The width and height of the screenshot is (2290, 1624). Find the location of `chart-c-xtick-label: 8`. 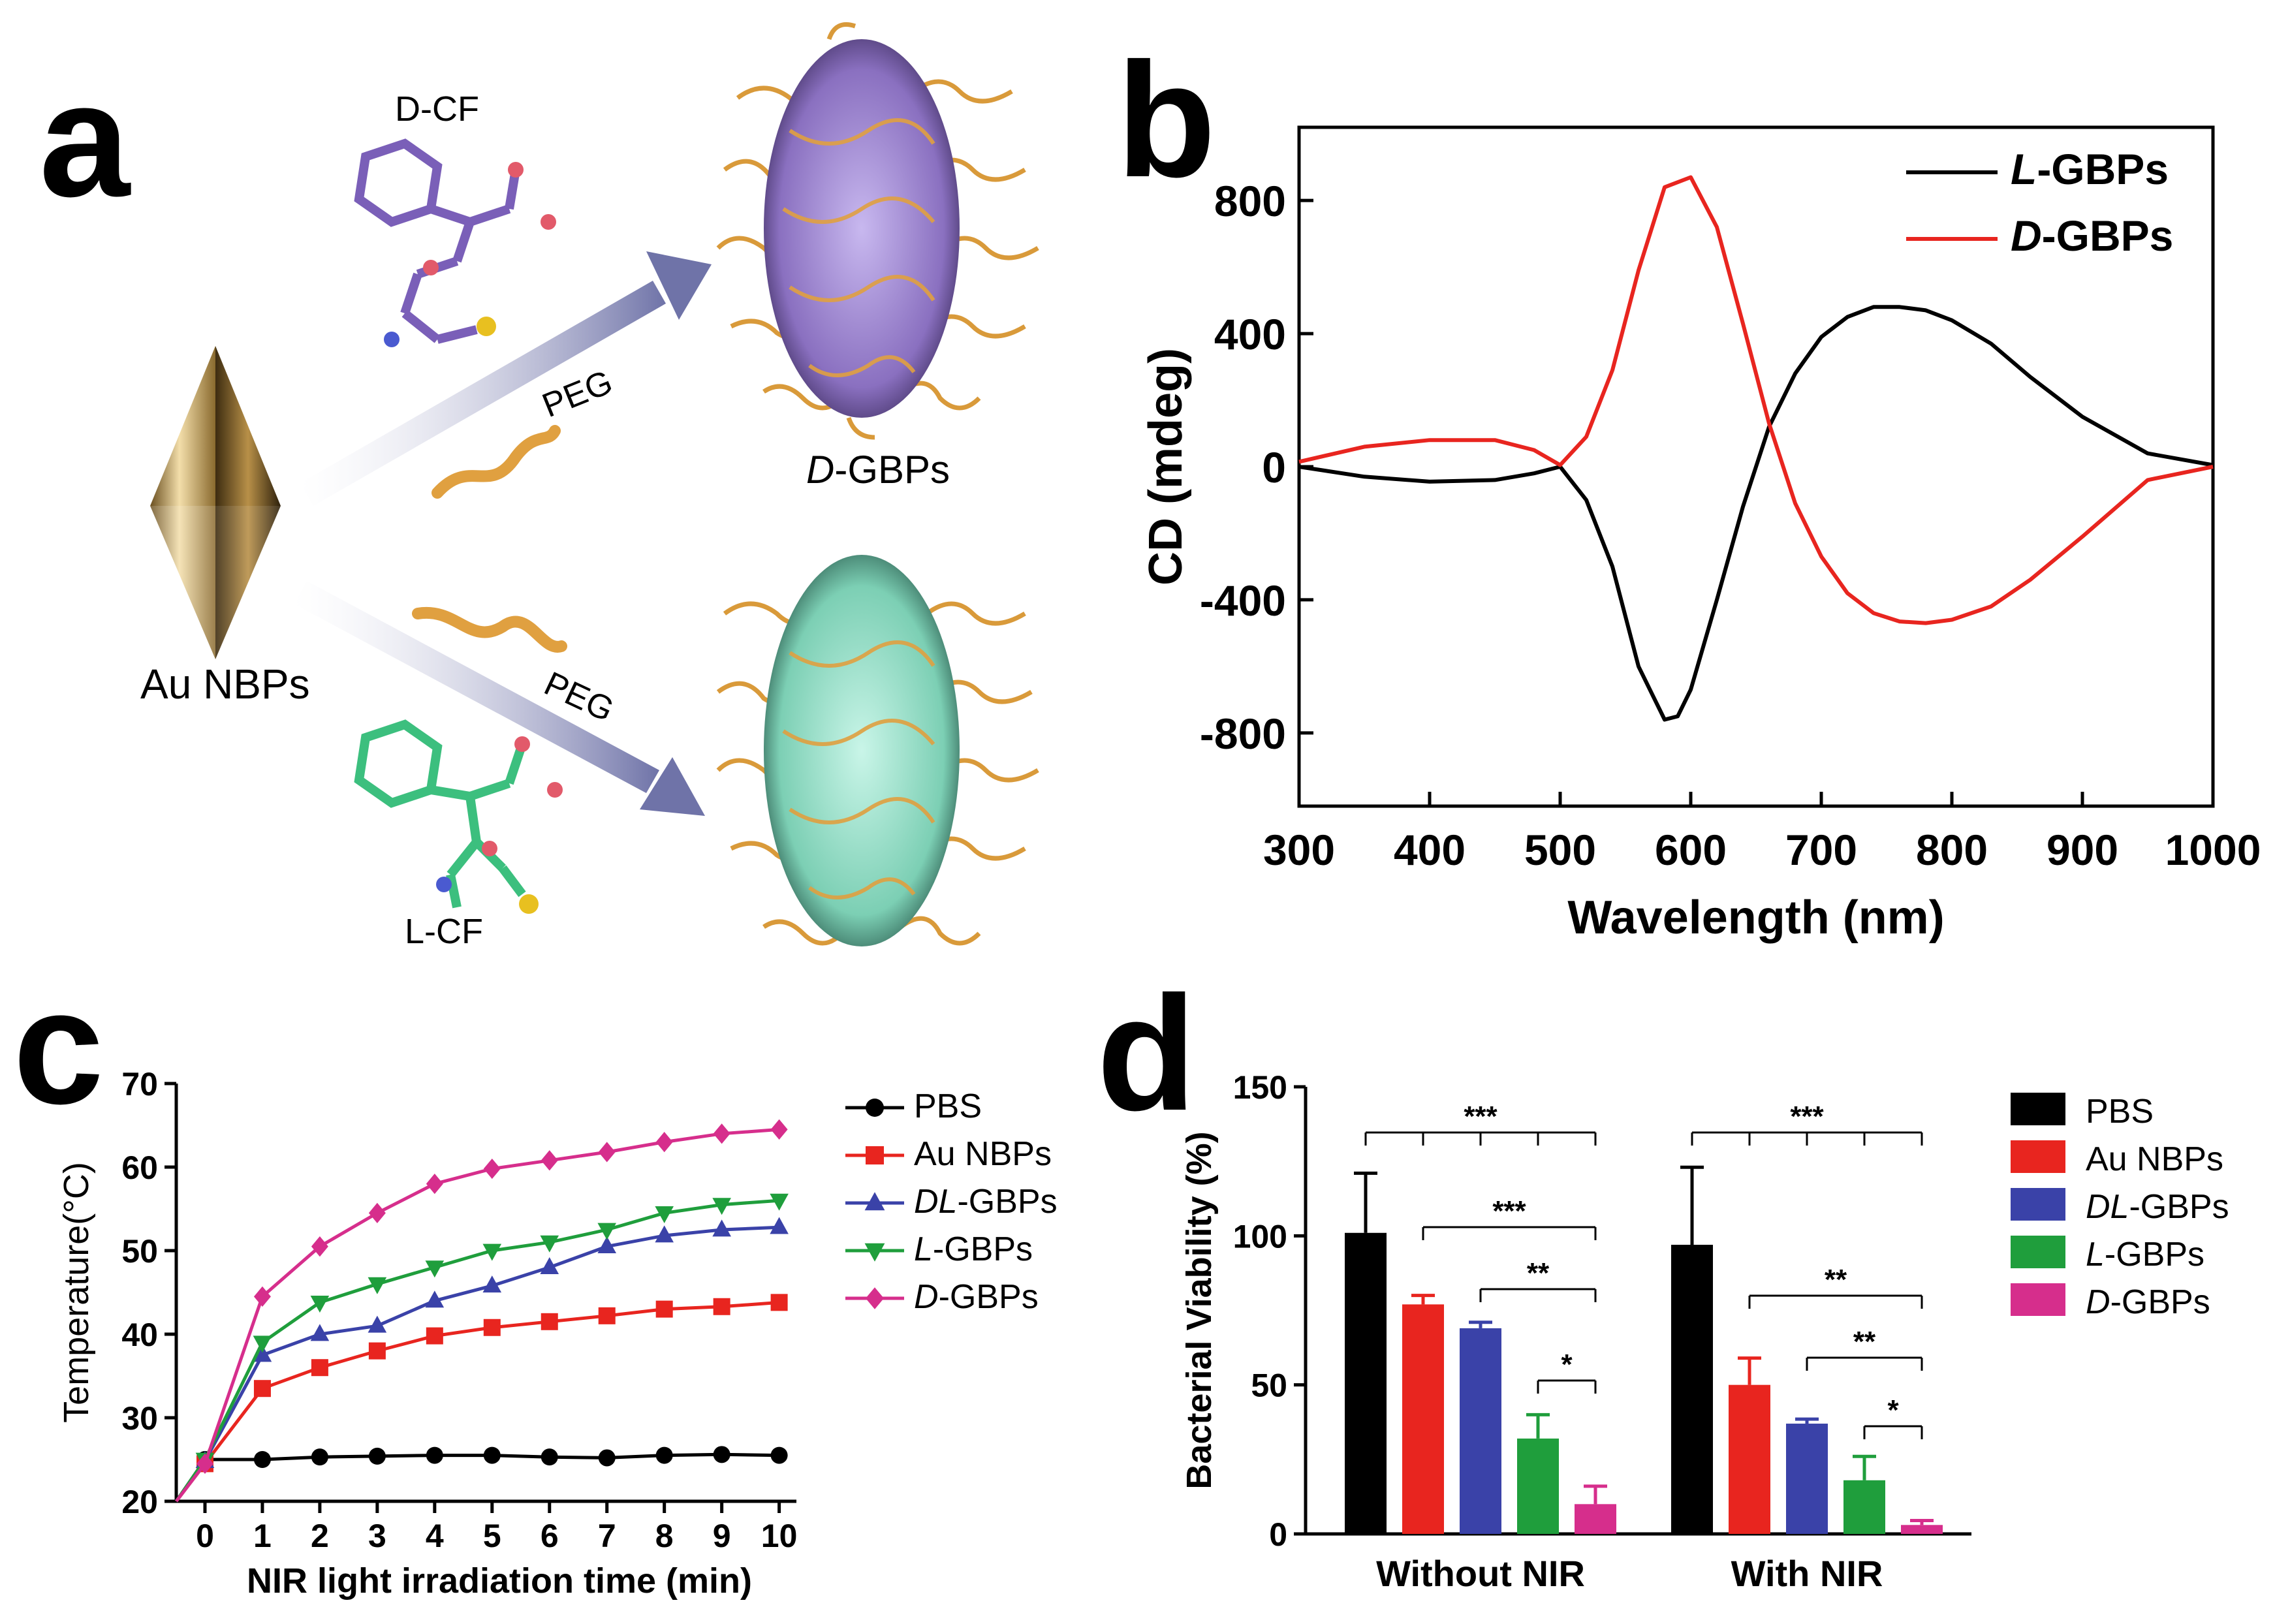

chart-c-xtick-label: 8 is located at coordinates (664, 1536).